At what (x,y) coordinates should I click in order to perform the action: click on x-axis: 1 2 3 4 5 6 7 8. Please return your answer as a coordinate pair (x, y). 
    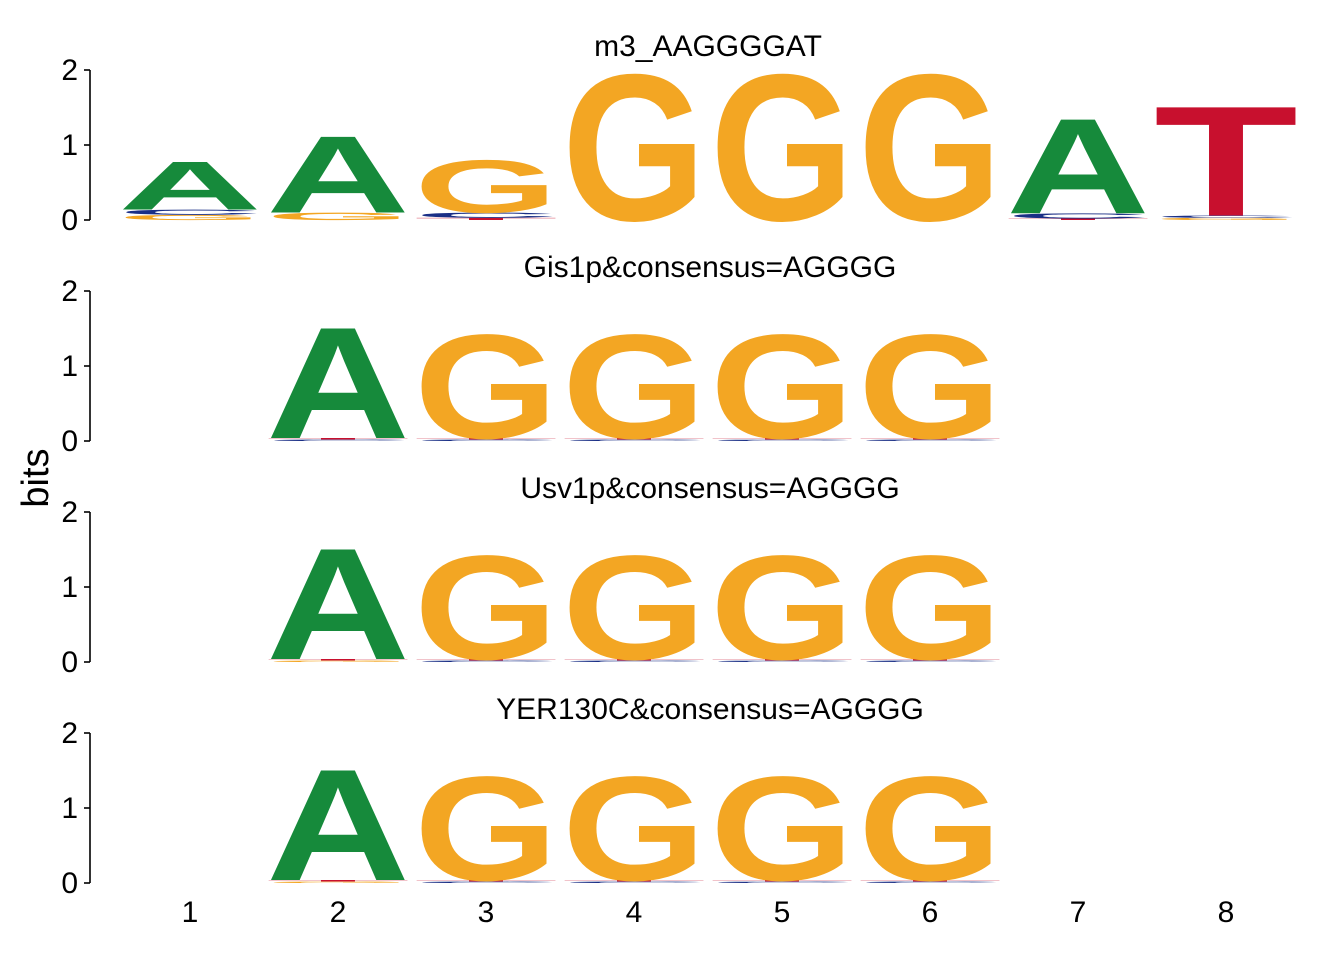
    Looking at the image, I should click on (708, 912).